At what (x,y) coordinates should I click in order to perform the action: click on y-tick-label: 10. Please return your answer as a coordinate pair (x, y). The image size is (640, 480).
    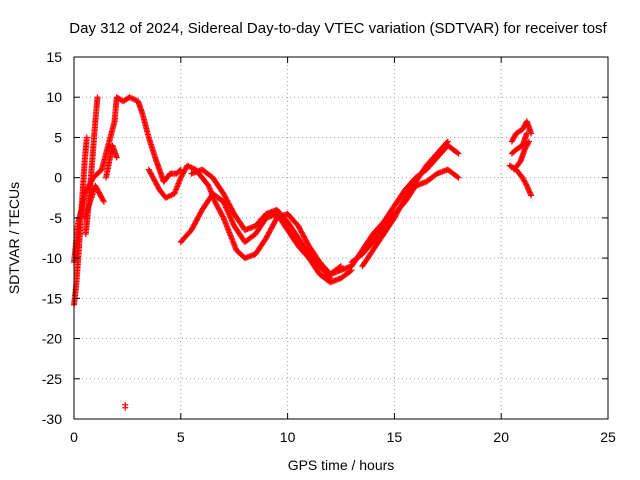
    Looking at the image, I should click on (54, 97).